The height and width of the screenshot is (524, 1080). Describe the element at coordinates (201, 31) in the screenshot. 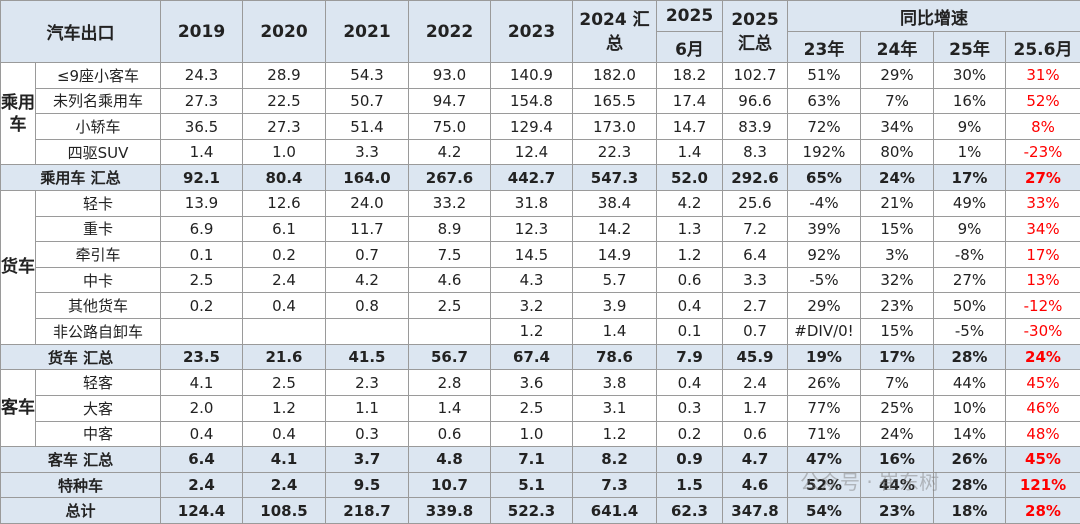

I see `year-header: 2019` at that location.